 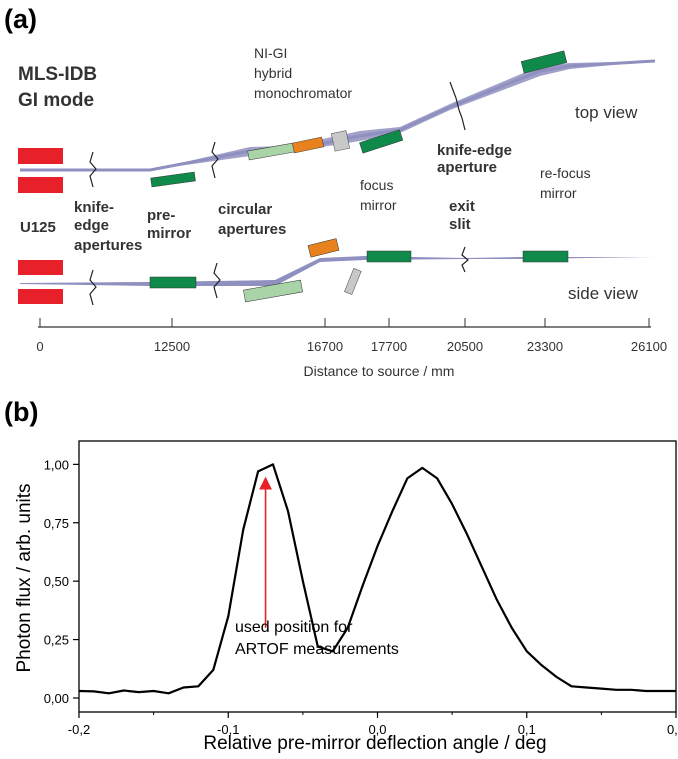 What do you see at coordinates (474, 150) in the screenshot?
I see `knife-edge-aperture-label-line1: knife-edge` at bounding box center [474, 150].